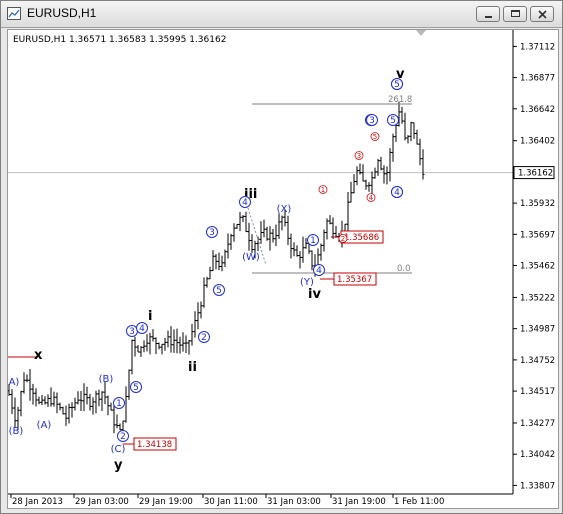 The image size is (563, 514). What do you see at coordinates (400, 74) in the screenshot?
I see `major-wave-label: v` at bounding box center [400, 74].